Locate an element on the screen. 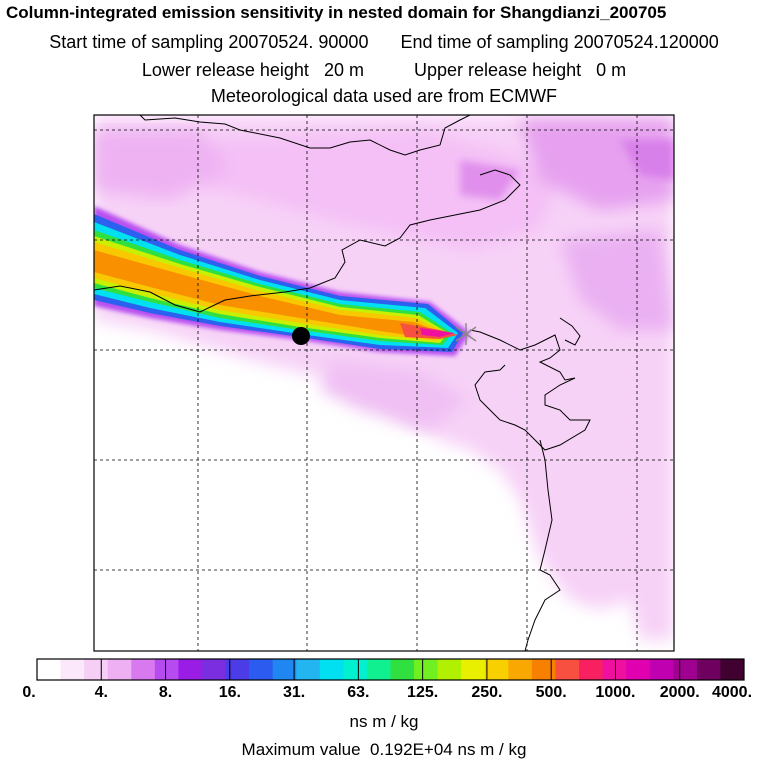  maximum-value: Maximum value 0.192E+04 ns m / kg is located at coordinates (384, 750).